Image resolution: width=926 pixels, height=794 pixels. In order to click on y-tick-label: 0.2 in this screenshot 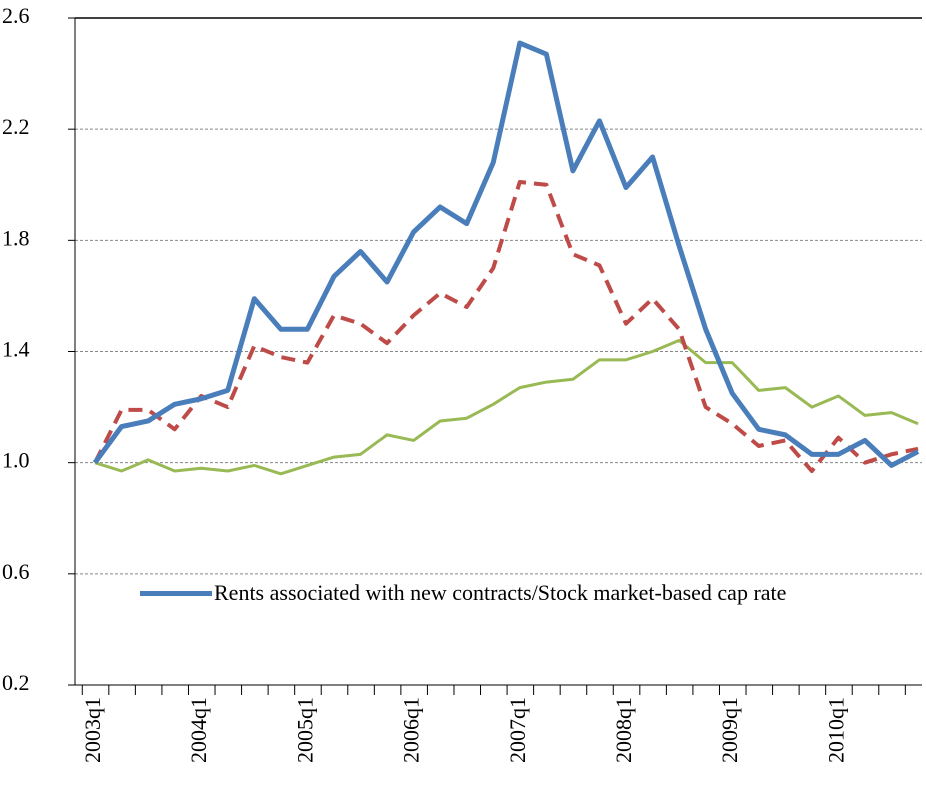, I will do `click(16, 682)`.